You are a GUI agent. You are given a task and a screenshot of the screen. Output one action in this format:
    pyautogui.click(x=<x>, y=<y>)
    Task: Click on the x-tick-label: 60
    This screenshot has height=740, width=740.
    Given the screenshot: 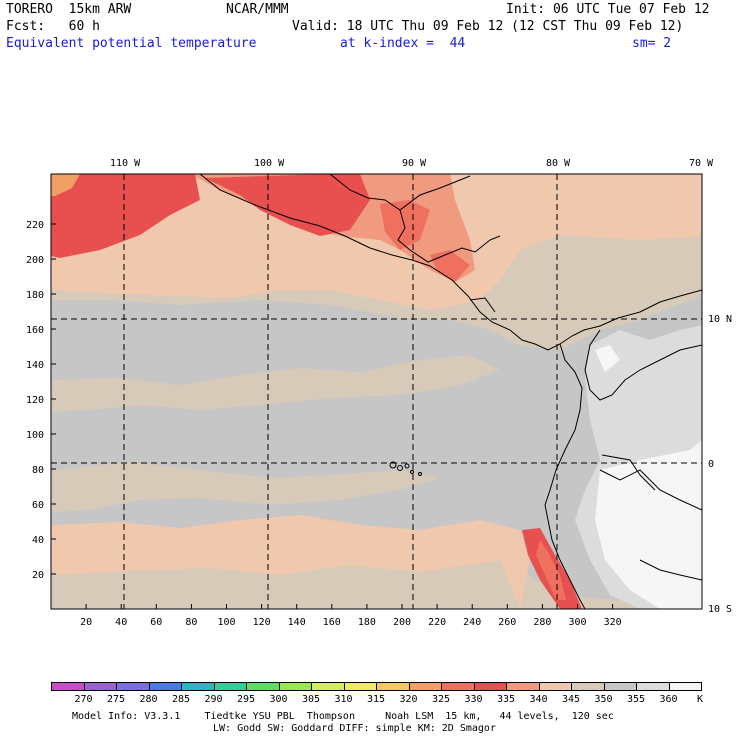 What is the action you would take?
    pyautogui.click(x=156, y=622)
    